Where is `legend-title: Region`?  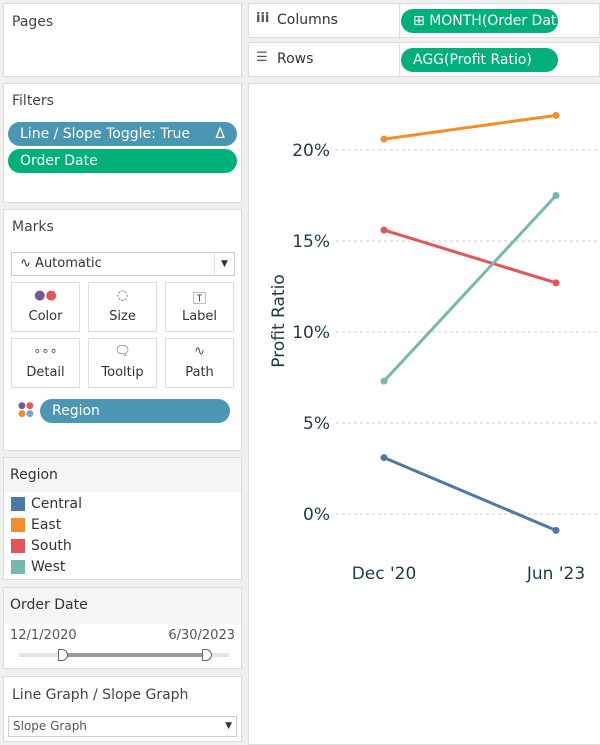
legend-title: Region is located at coordinates (122, 475).